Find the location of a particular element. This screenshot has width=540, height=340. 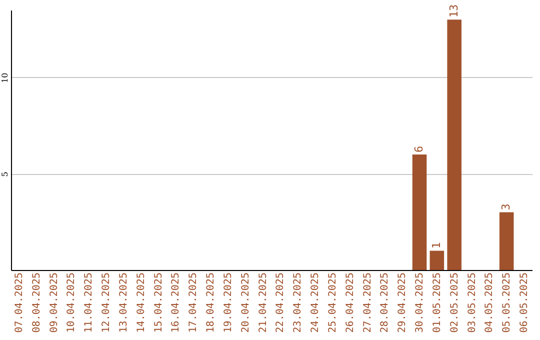

x-tick-label: 29.04.2025 is located at coordinates (402, 302).